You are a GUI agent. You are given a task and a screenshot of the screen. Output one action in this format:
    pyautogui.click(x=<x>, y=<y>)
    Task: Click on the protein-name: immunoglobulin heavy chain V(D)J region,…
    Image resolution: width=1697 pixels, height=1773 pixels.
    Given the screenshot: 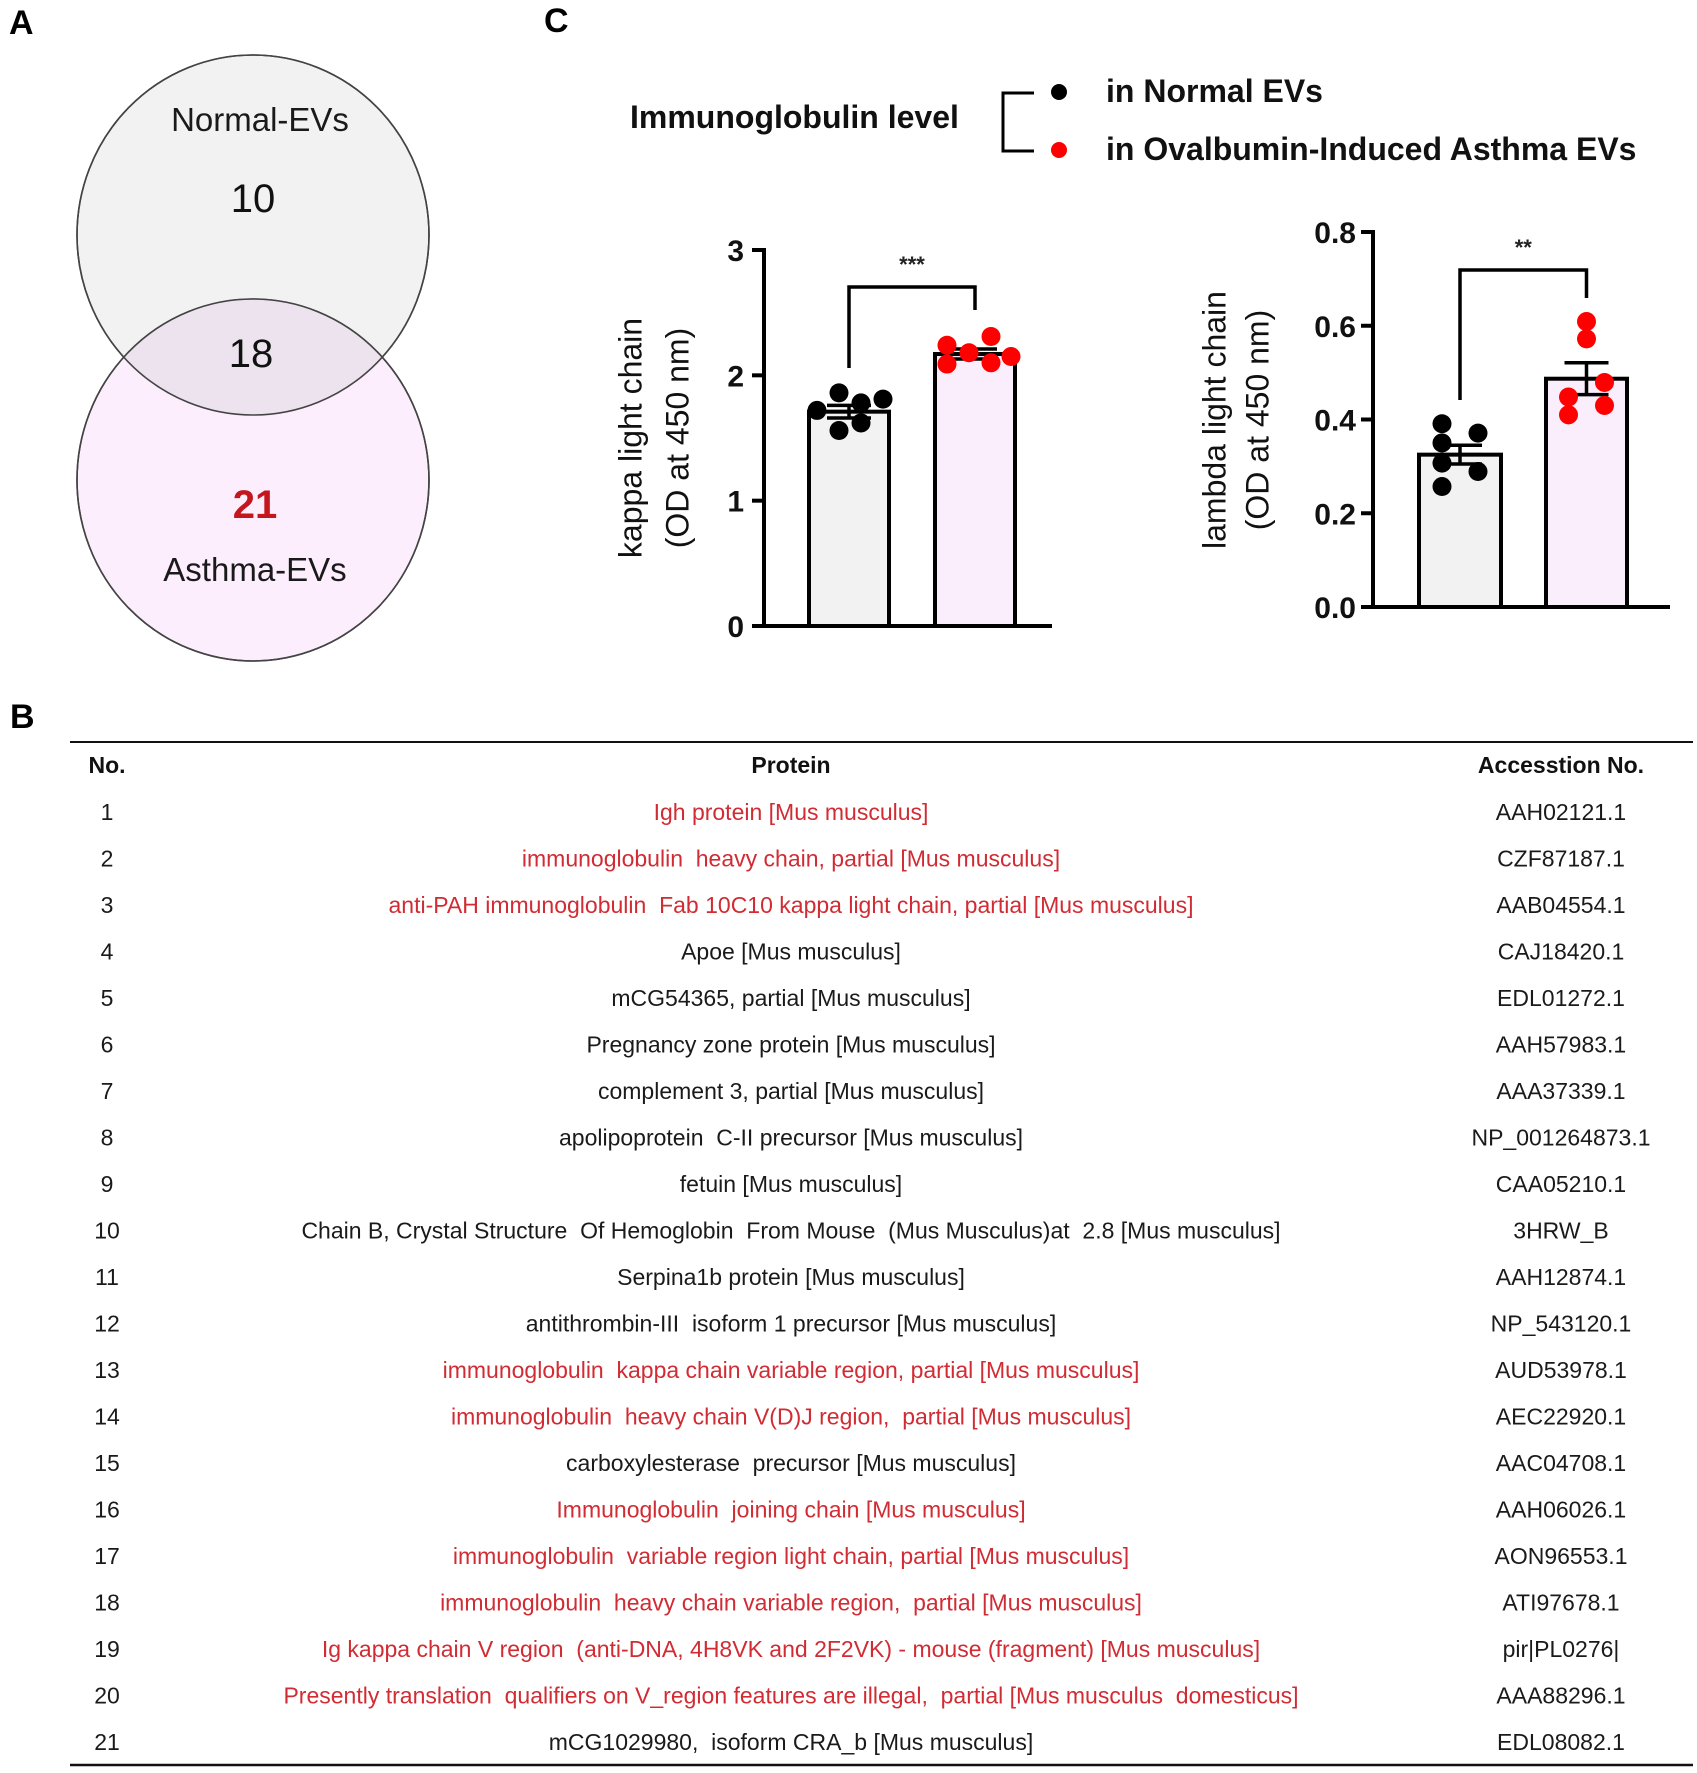 What is the action you would take?
    pyautogui.click(x=791, y=1417)
    